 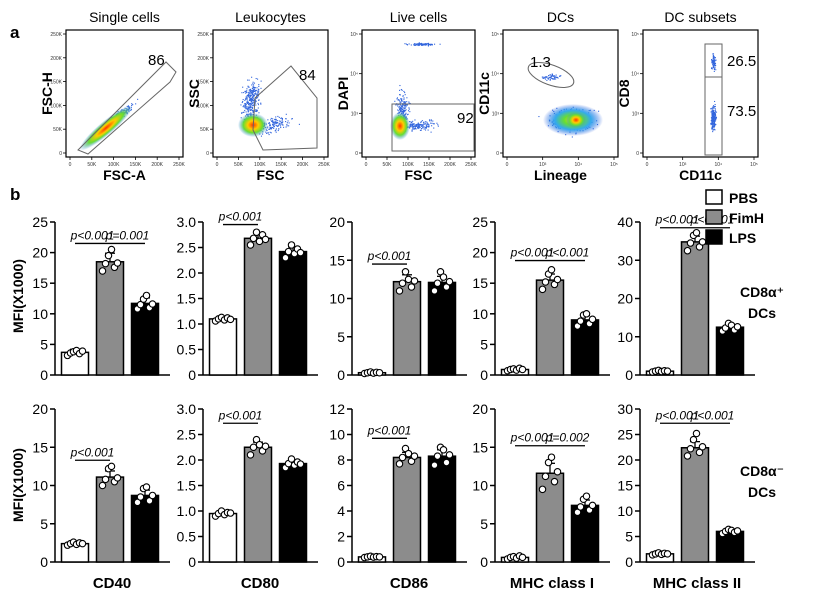 What do you see at coordinates (497, 154) in the screenshot?
I see `flow-y-tick-label: 0` at bounding box center [497, 154].